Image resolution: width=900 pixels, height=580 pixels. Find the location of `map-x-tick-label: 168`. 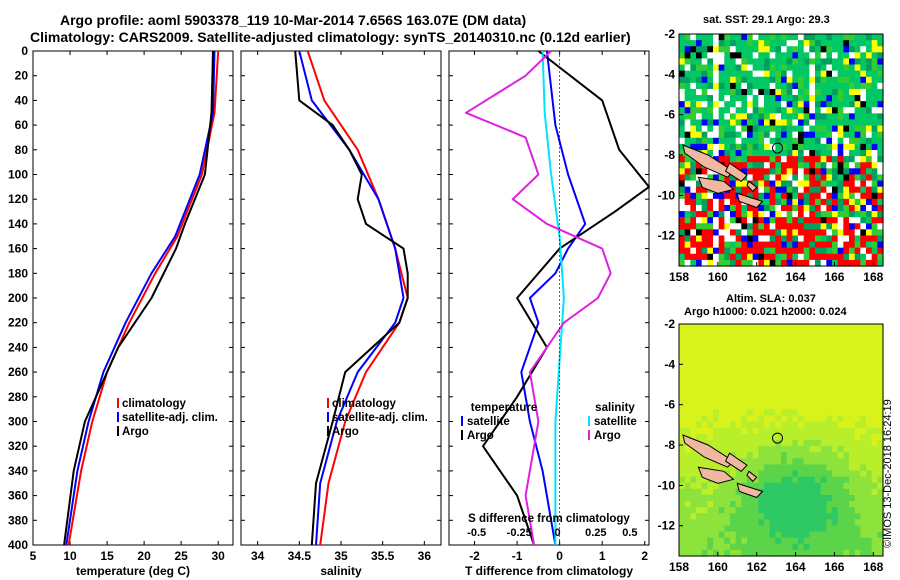

map-x-tick-label: 168 is located at coordinates (873, 277).